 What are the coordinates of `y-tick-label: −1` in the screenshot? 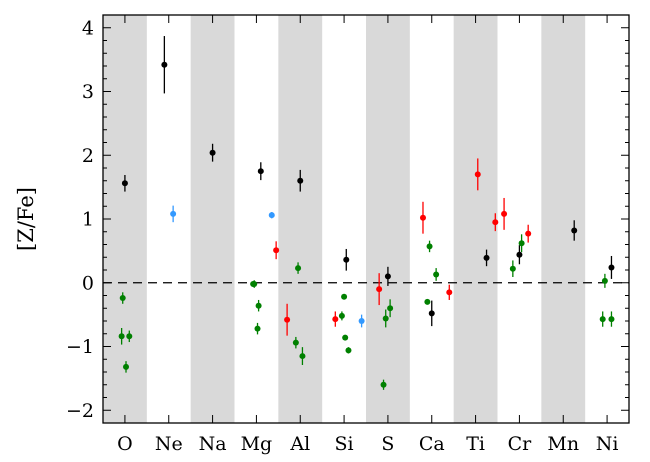 It's located at (80, 347).